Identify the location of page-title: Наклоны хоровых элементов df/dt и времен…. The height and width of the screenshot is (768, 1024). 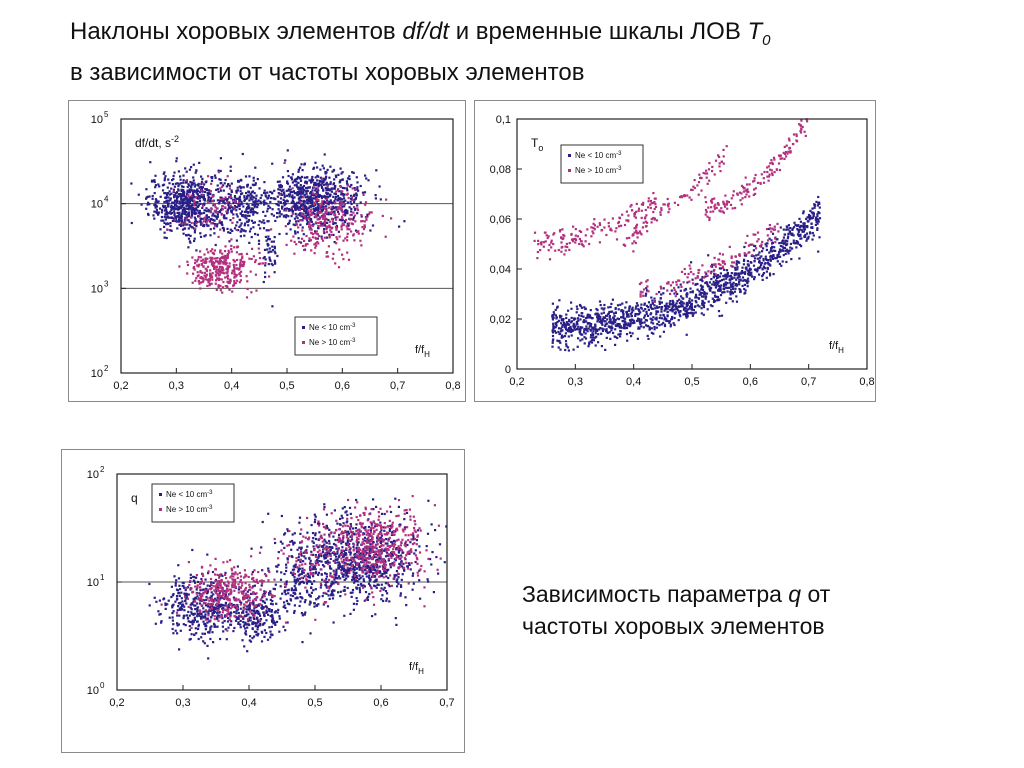
(420, 52).